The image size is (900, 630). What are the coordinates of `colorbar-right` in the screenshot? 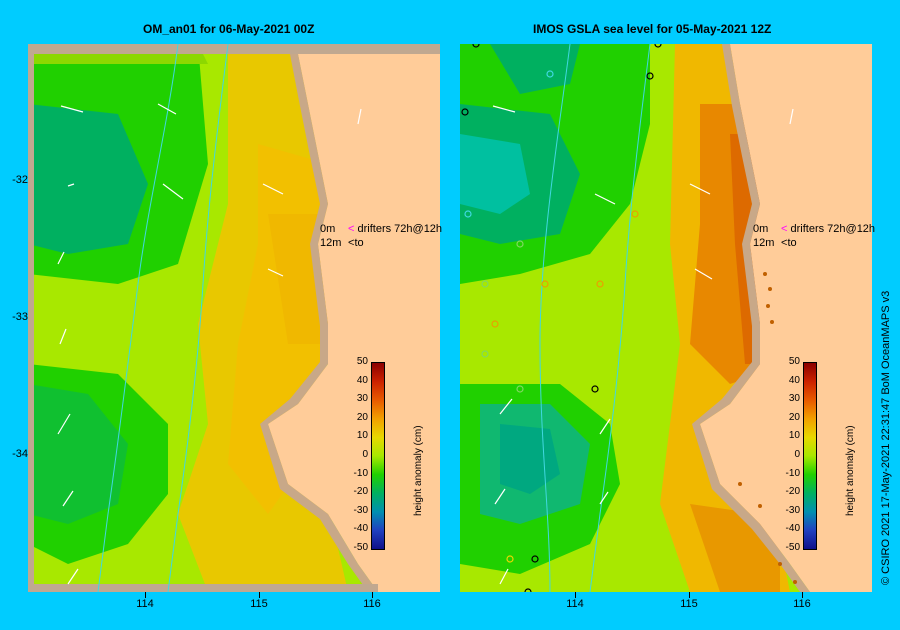 It's located at (810, 456).